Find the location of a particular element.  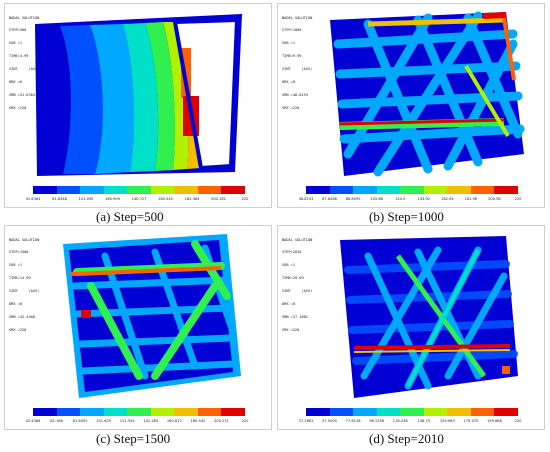

colorbar-label: 81.6348 is located at coordinates (59, 199).